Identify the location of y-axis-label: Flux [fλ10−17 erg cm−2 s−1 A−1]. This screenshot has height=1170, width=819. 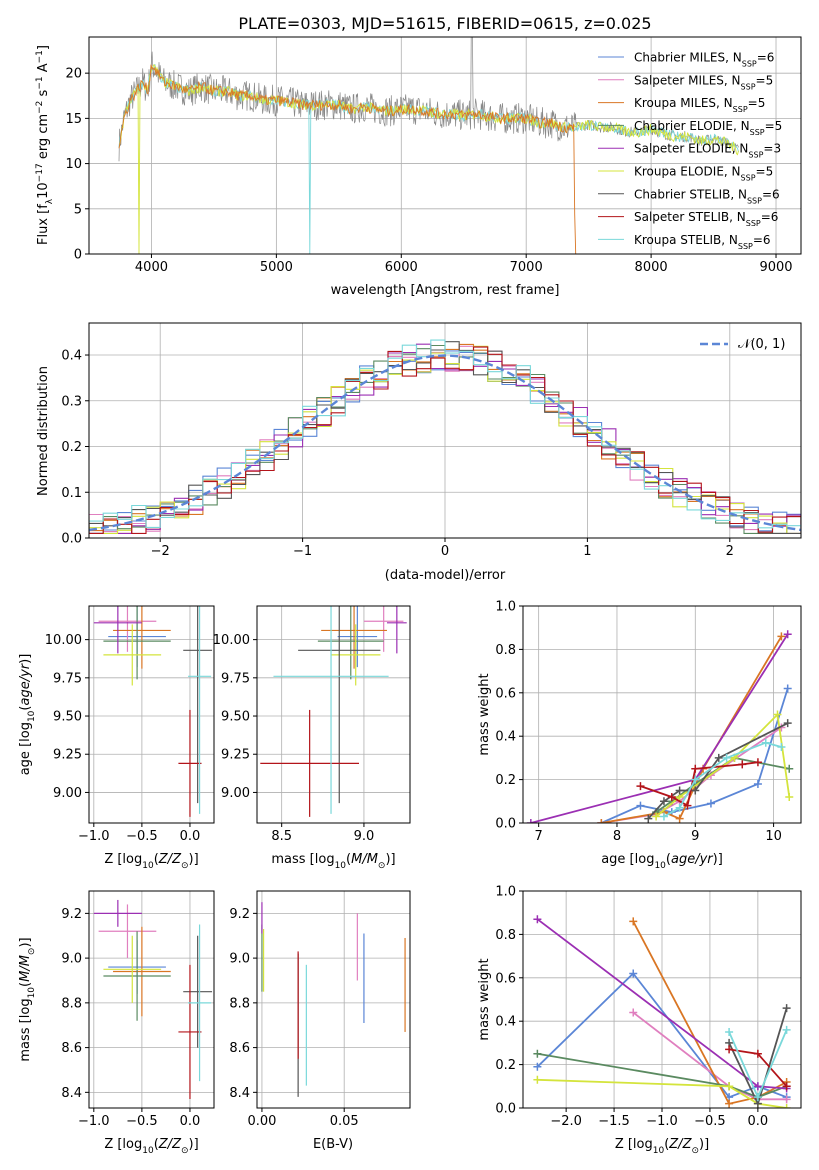
(45, 145).